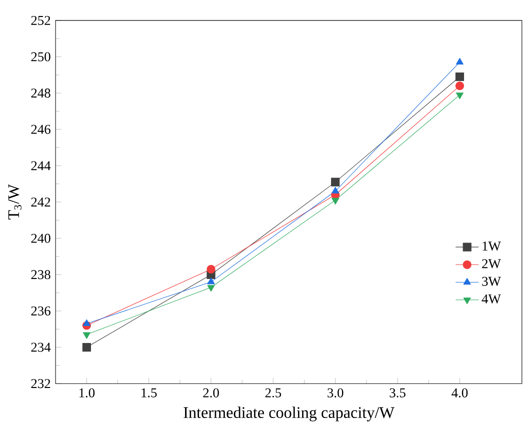  What do you see at coordinates (40, 202) in the screenshot?
I see `y-tick-label: 242` at bounding box center [40, 202].